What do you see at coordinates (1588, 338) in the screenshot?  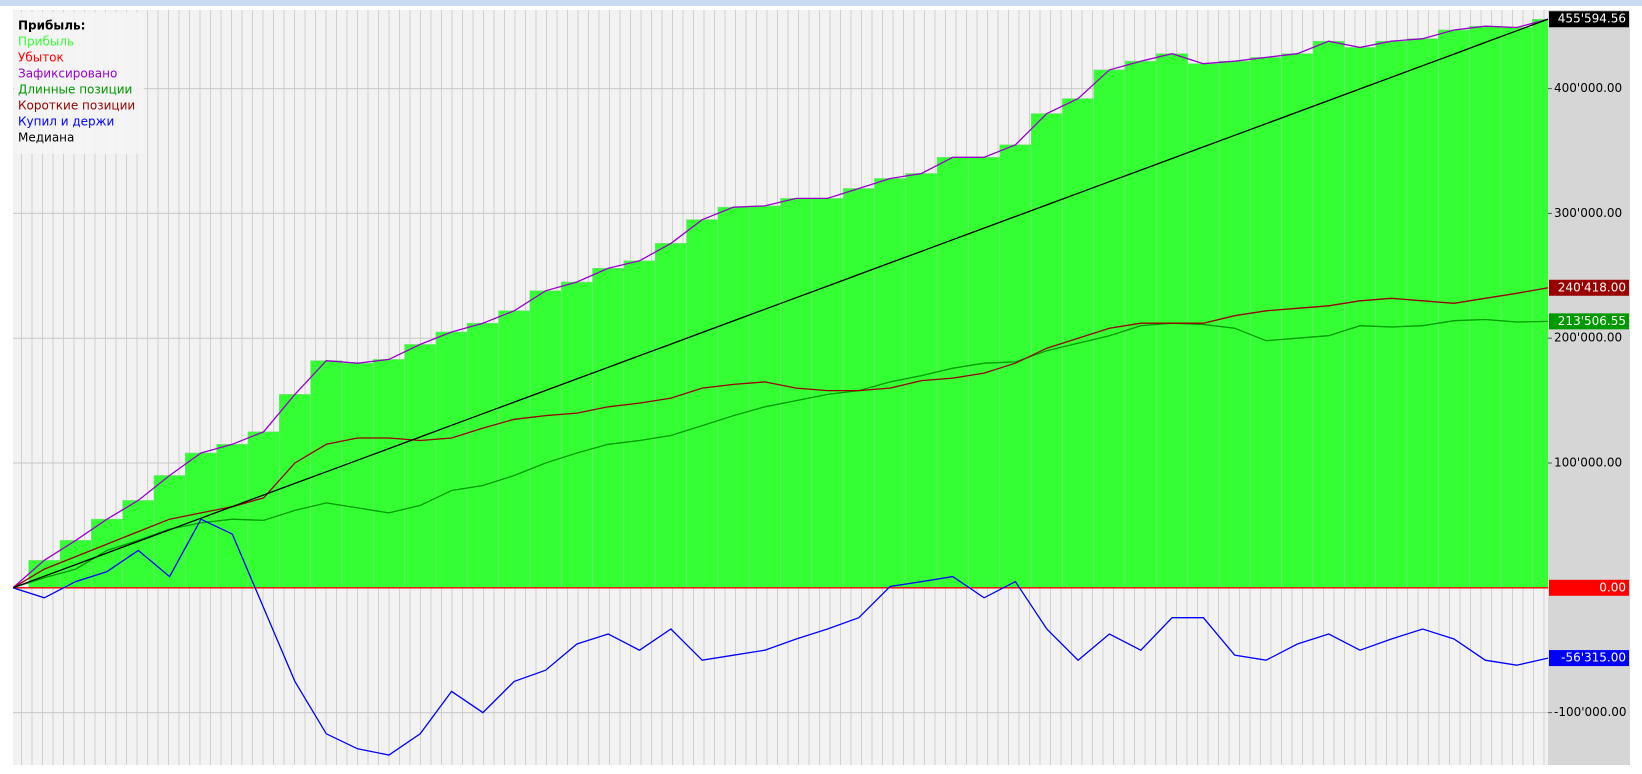 I see `y-tick-label: 200'000.00` at bounding box center [1588, 338].